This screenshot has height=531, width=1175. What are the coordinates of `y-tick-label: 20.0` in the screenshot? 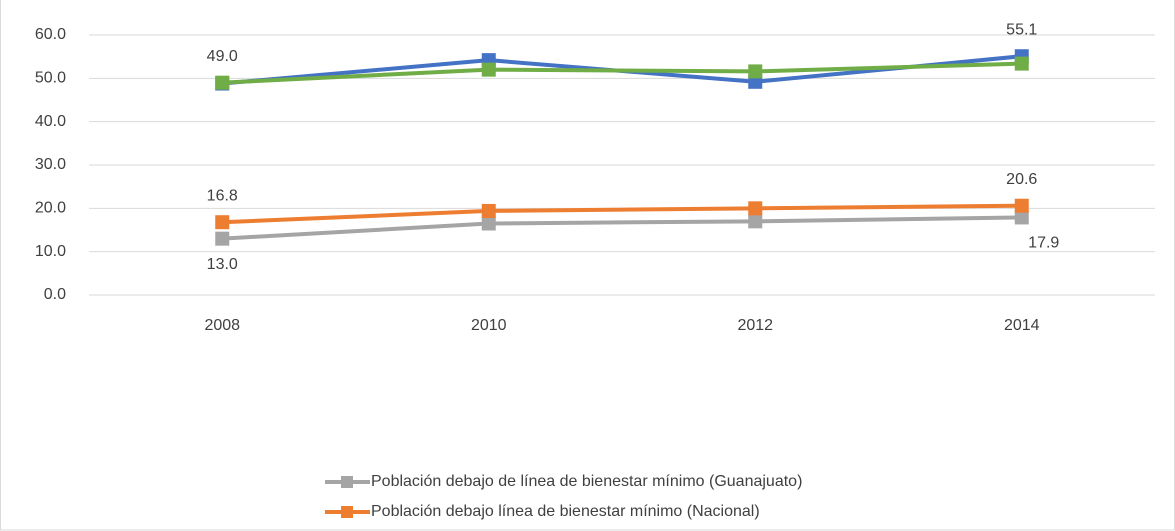 It's located at (50, 208).